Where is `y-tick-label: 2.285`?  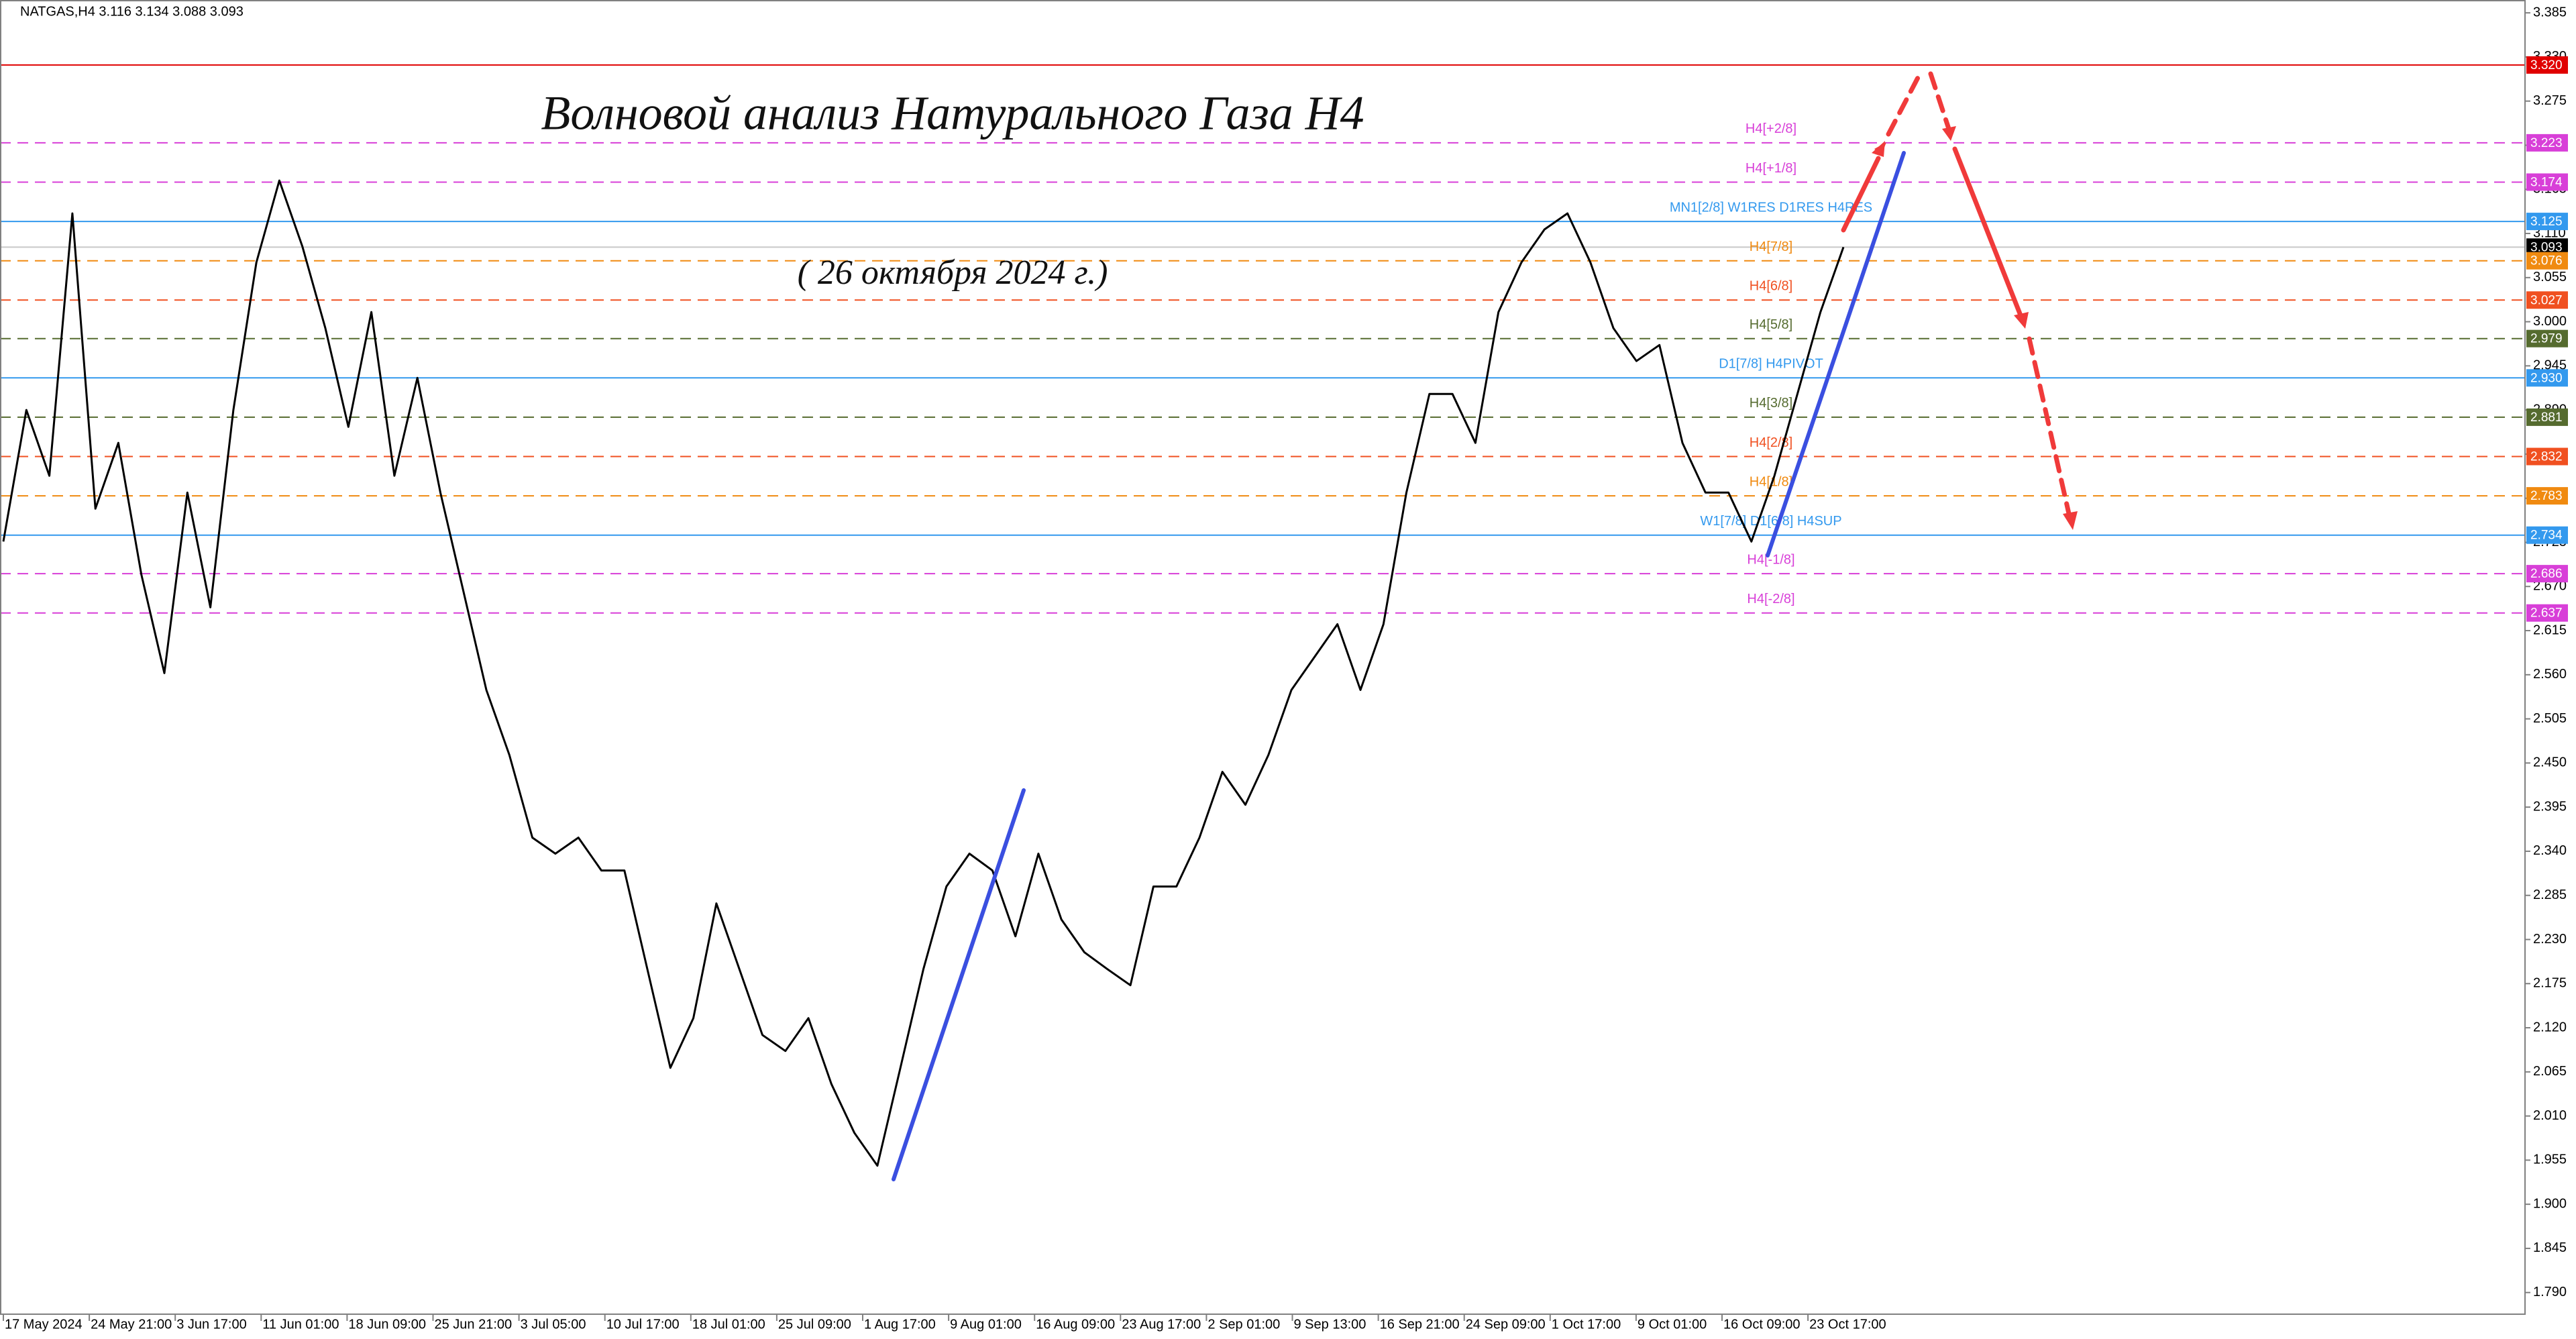
y-tick-label: 2.285 is located at coordinates (2550, 895).